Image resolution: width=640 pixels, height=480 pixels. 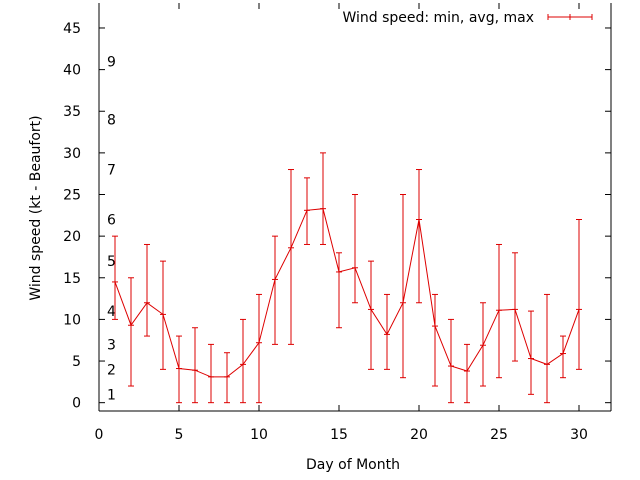 What do you see at coordinates (259, 435) in the screenshot?
I see `x-tick-label: 10` at bounding box center [259, 435].